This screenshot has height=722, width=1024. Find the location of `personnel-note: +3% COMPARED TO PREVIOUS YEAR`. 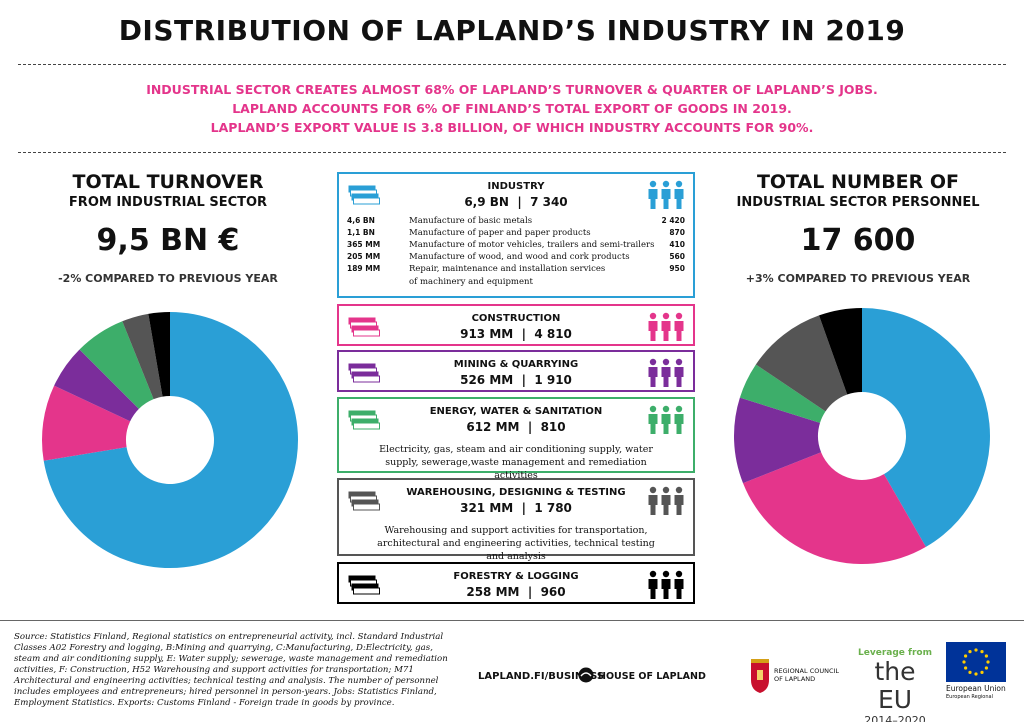

personnel-note: +3% COMPARED TO PREVIOUS YEAR is located at coordinates (858, 278).